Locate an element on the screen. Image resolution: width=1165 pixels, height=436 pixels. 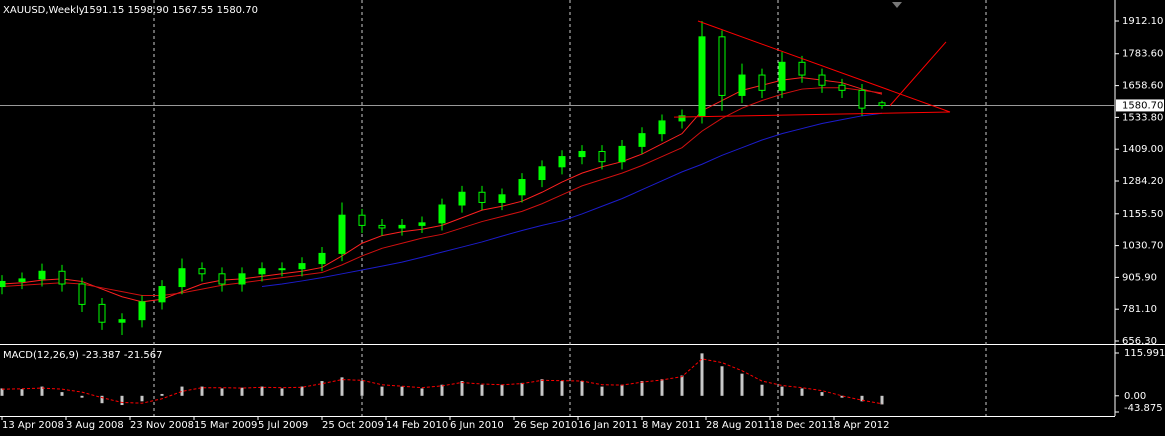
y-tick-label: 1030.70 is located at coordinates (1142, 246).